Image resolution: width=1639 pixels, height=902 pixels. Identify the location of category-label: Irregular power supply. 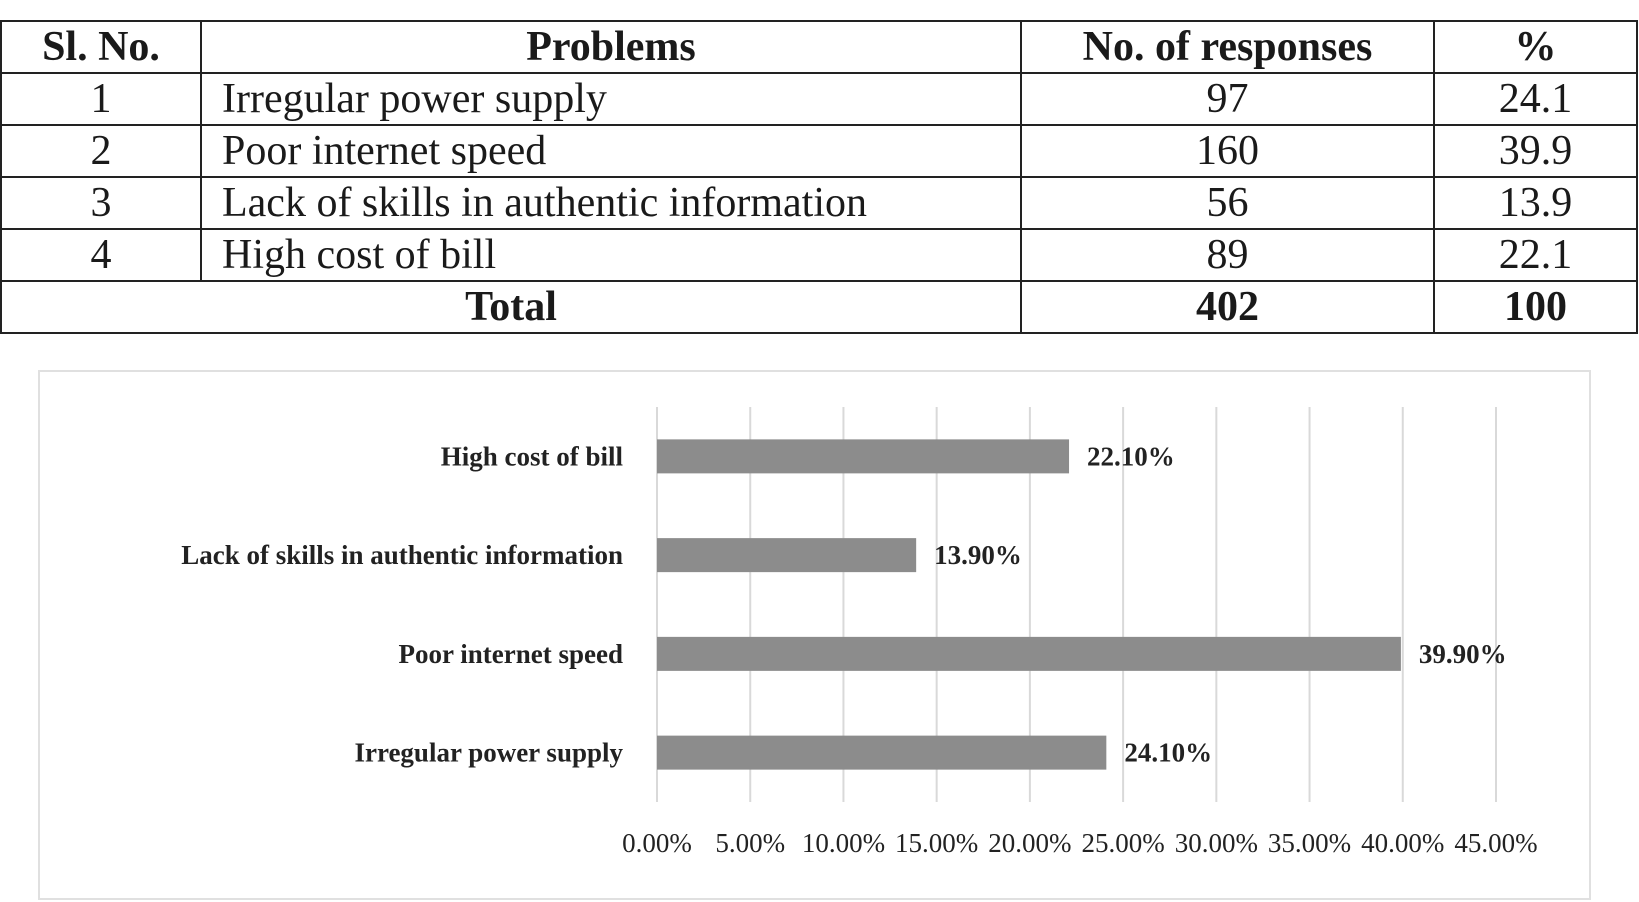
(488, 753).